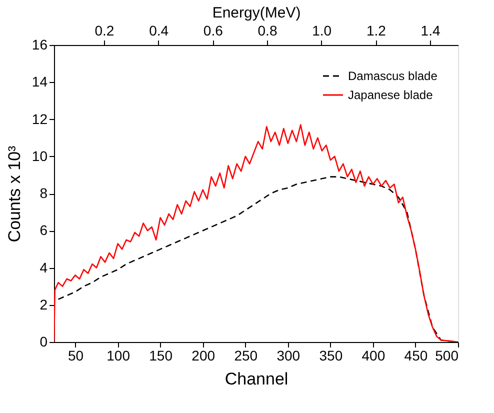 Image resolution: width=494 pixels, height=413 pixels. What do you see at coordinates (118, 356) in the screenshot?
I see `x-tick-label: 100` at bounding box center [118, 356].